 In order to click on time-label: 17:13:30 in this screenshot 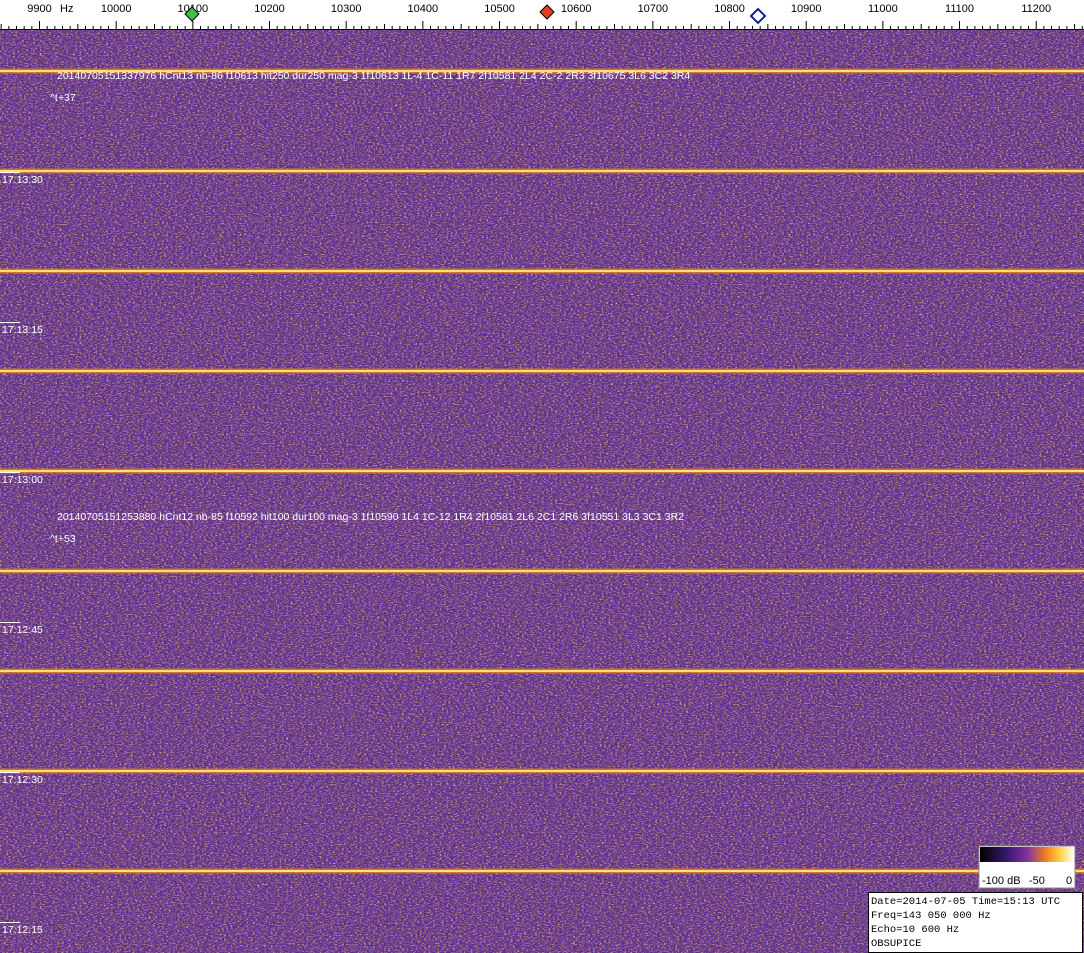, I will do `click(22, 180)`.